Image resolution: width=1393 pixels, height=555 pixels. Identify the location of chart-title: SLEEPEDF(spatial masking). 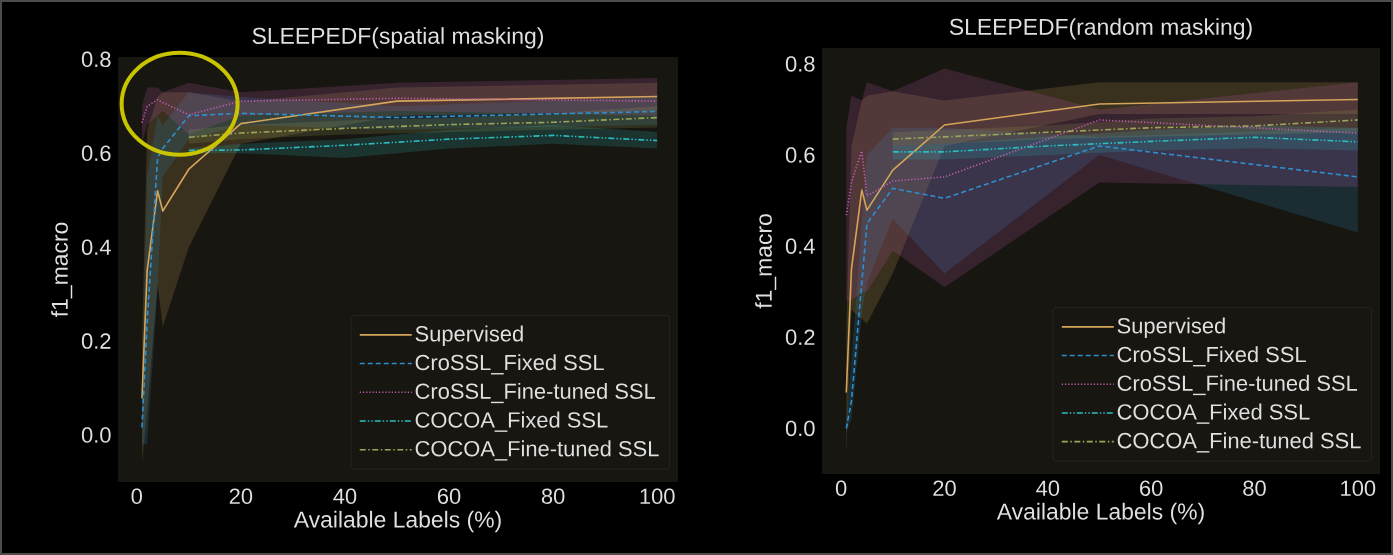
(397, 38).